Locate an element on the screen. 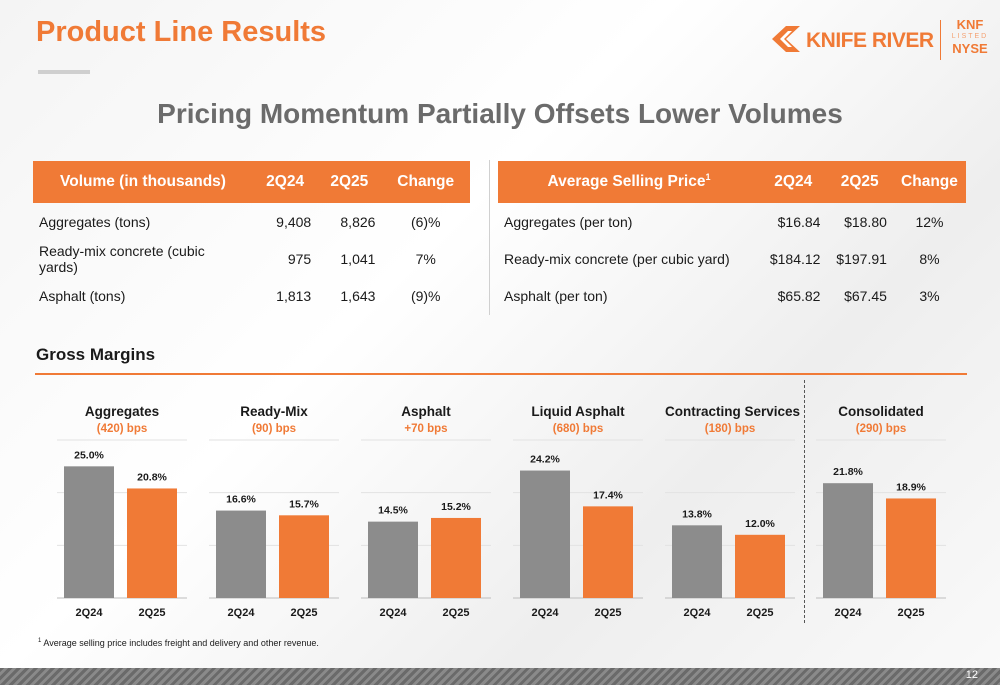 This screenshot has width=1000, height=685. table-row: Aggregates (per ton) $16.84 $18.80 12% is located at coordinates (732, 221).